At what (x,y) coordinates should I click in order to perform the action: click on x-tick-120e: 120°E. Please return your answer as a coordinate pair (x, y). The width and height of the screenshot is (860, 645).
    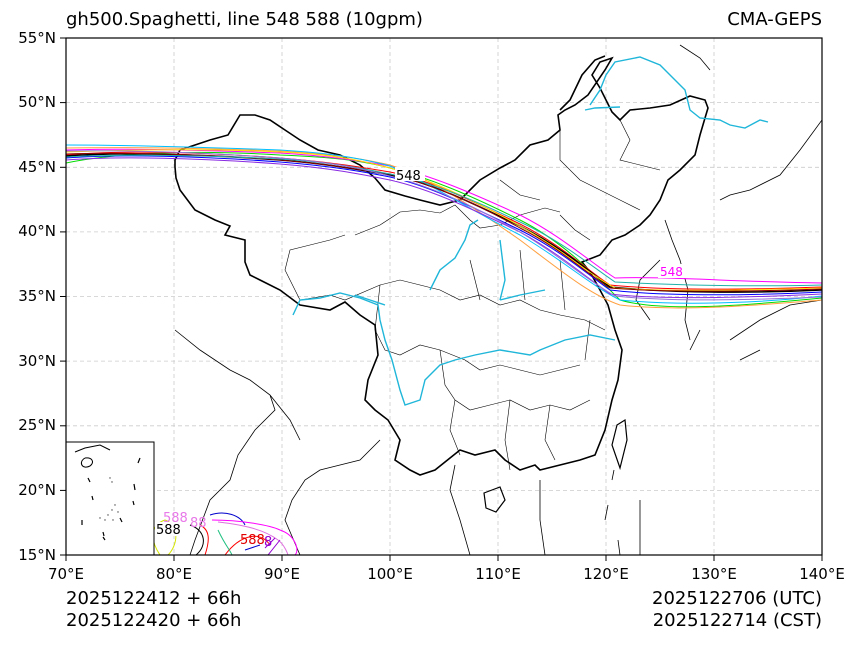
    Looking at the image, I should click on (606, 574).